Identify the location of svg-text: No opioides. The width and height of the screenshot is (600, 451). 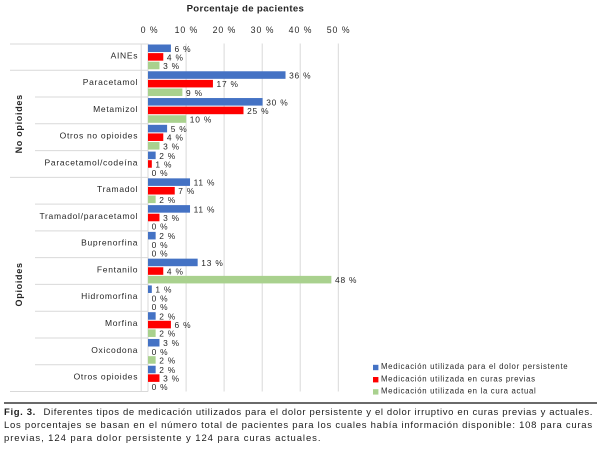
(19, 123).